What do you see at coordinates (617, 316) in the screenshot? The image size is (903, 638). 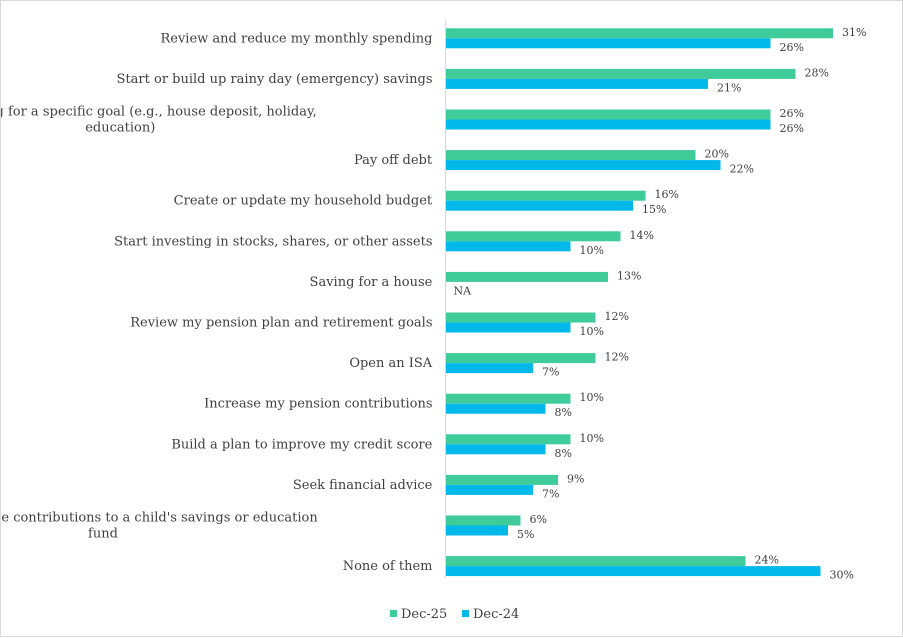 I see `value-label-dec-25-review-my-pension-plan-and-retirement-go: 12%` at bounding box center [617, 316].